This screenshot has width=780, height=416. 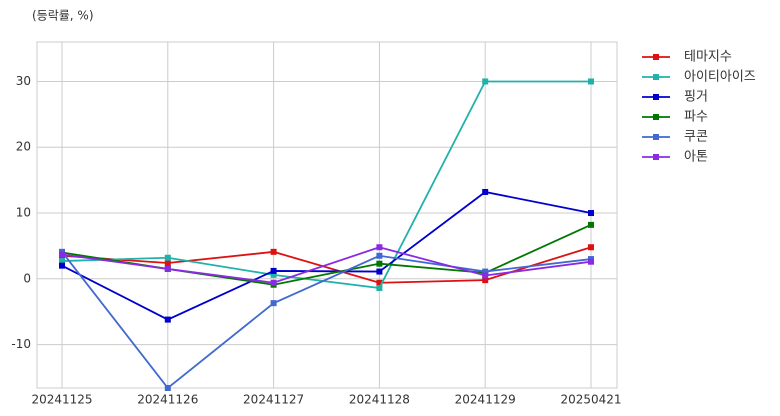 What do you see at coordinates (720, 77) in the screenshot?
I see `legend-label: 아이티아이즈` at bounding box center [720, 77].